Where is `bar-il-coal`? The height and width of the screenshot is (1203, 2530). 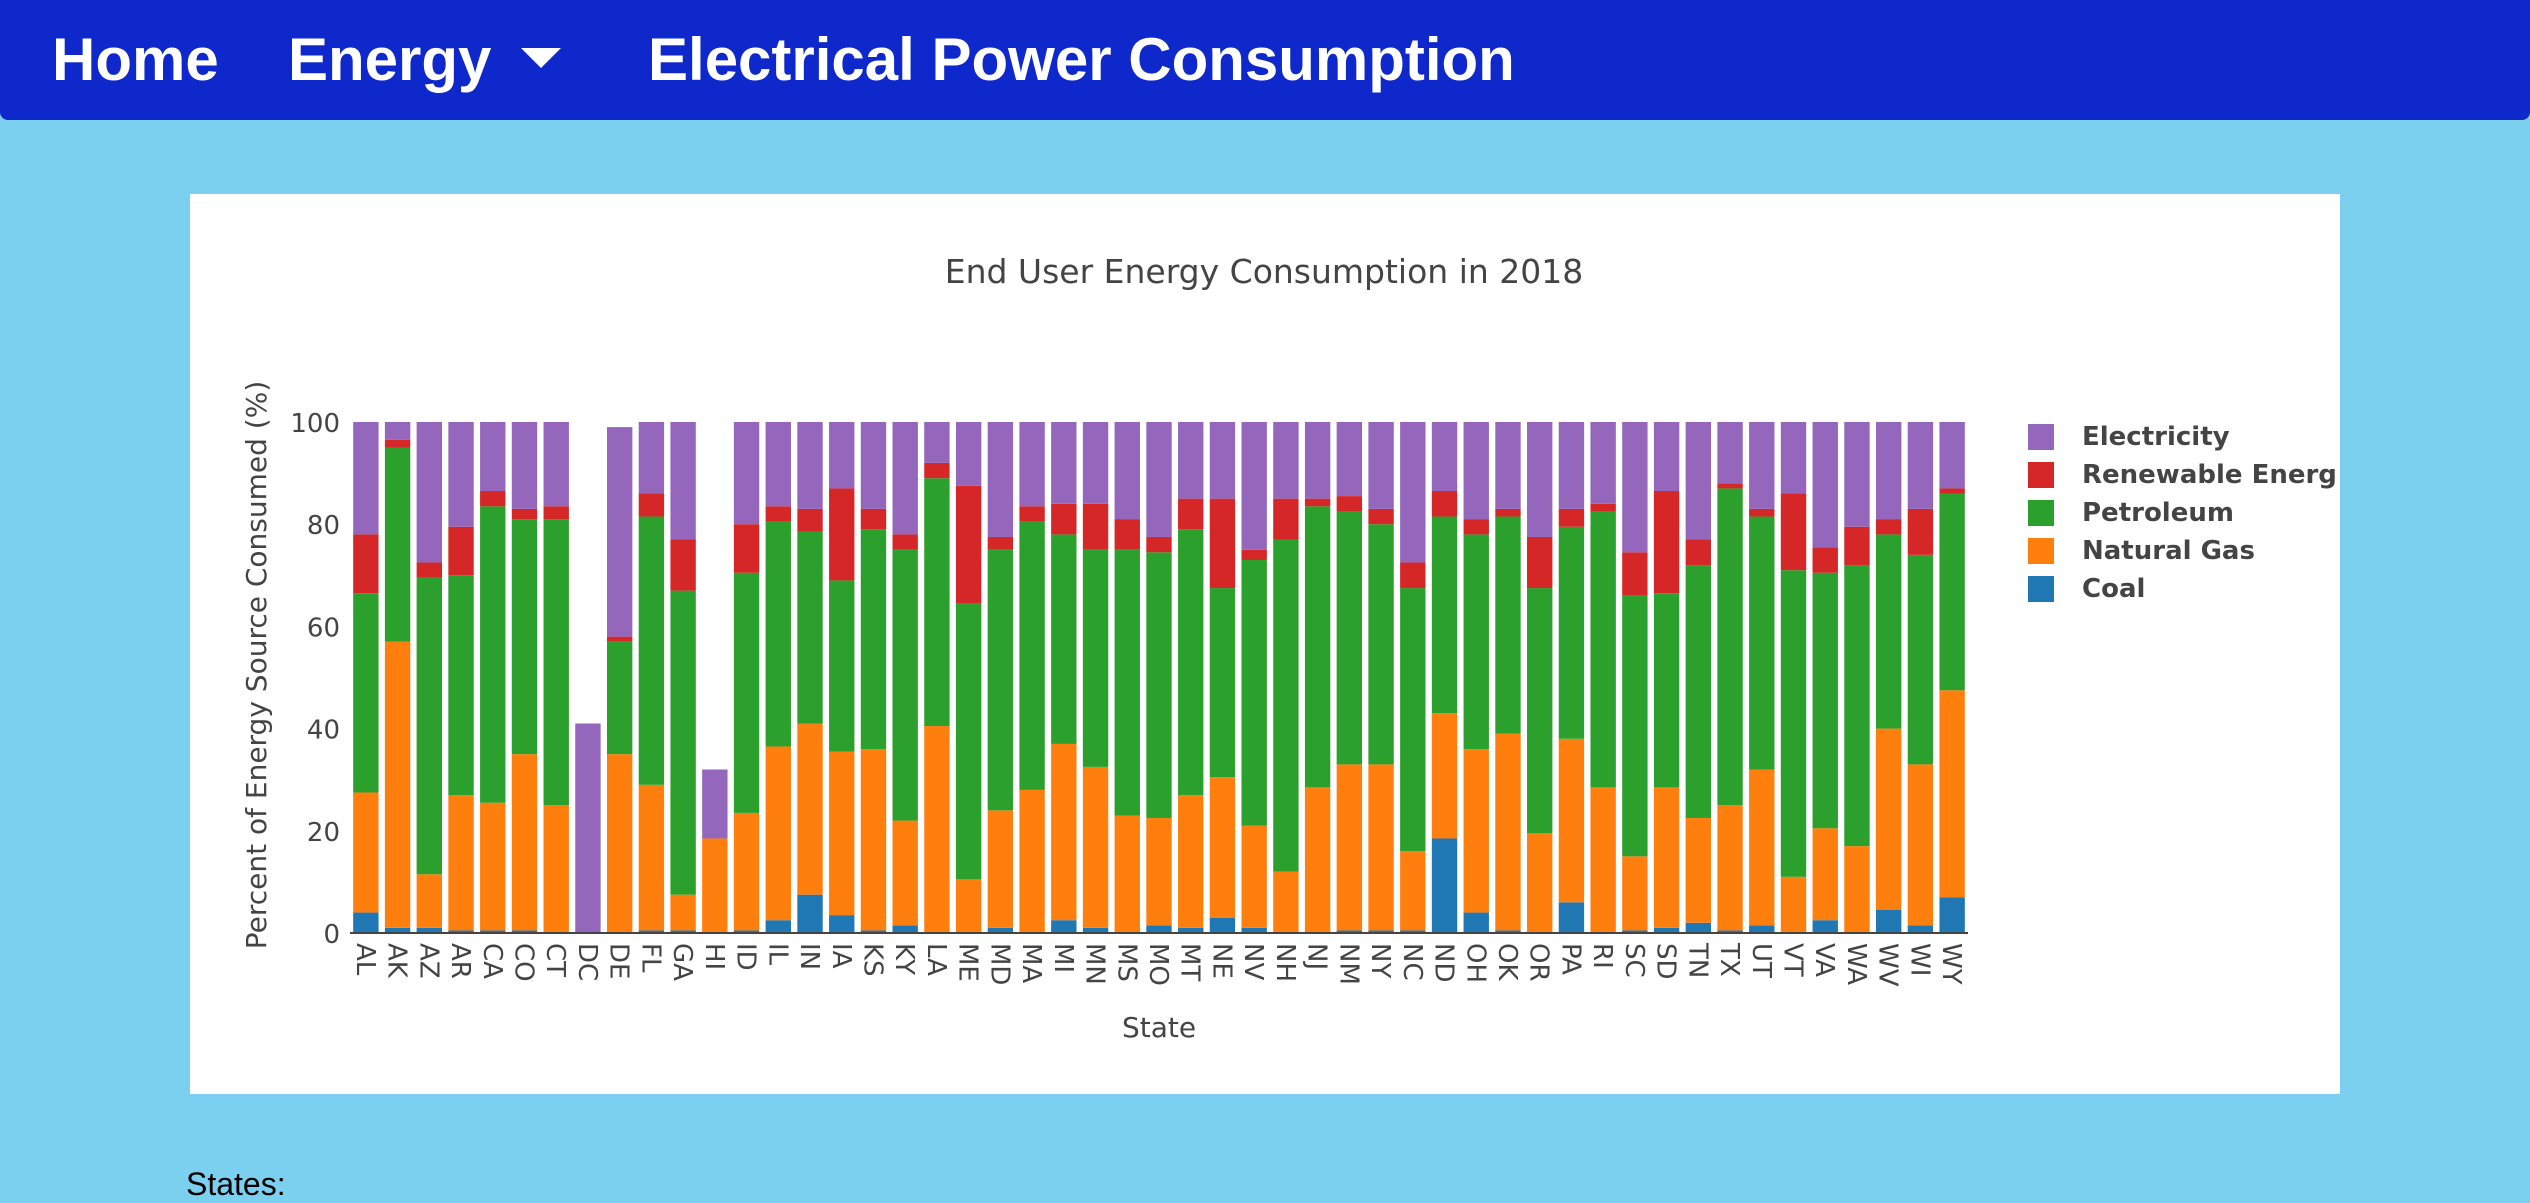
bar-il-coal is located at coordinates (778, 926).